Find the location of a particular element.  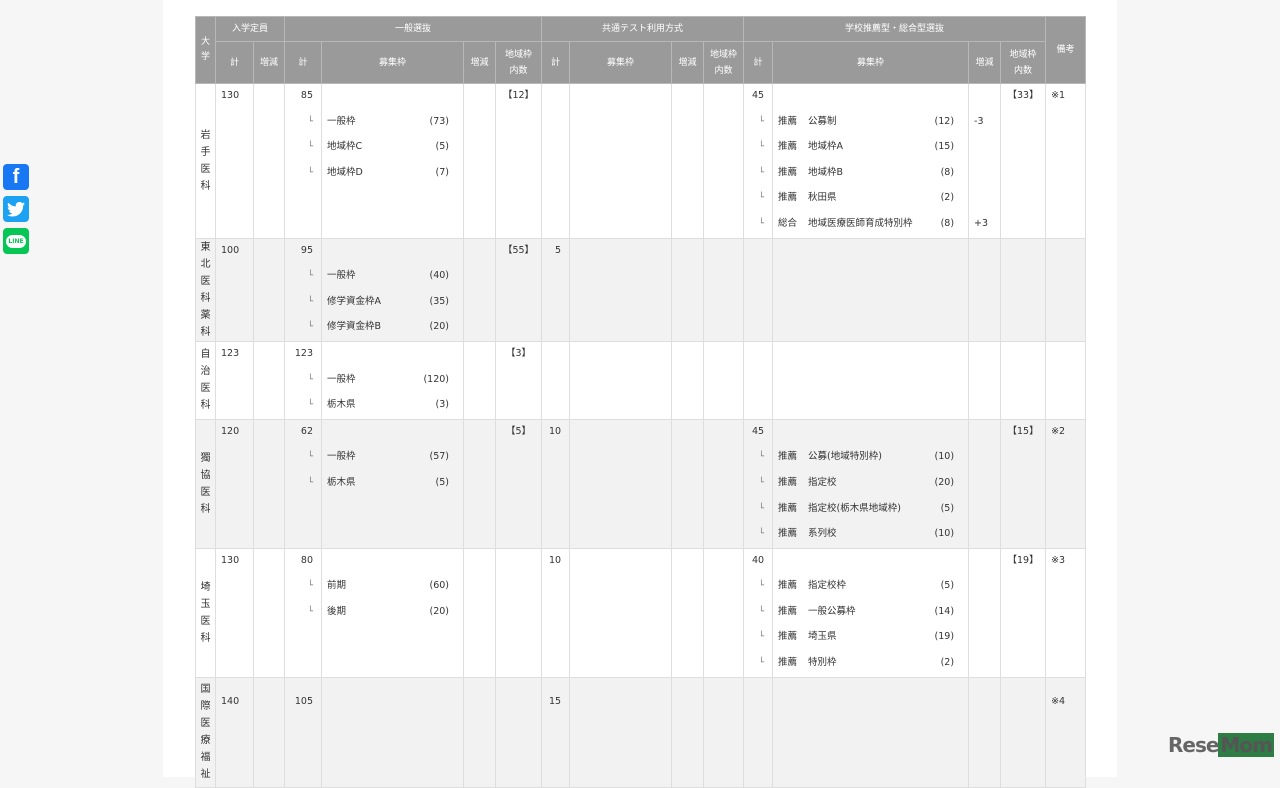

slot-count: (57) is located at coordinates (439, 457).